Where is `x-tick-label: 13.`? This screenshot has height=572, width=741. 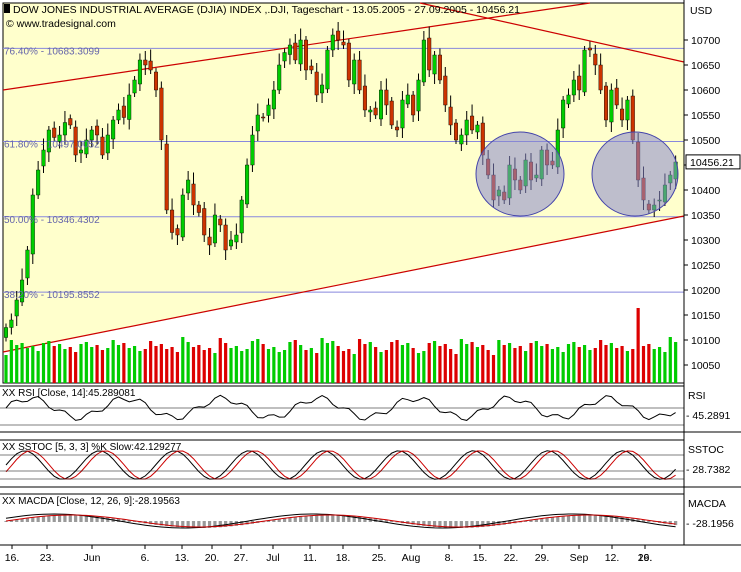
x-tick-label: 13. is located at coordinates (182, 558).